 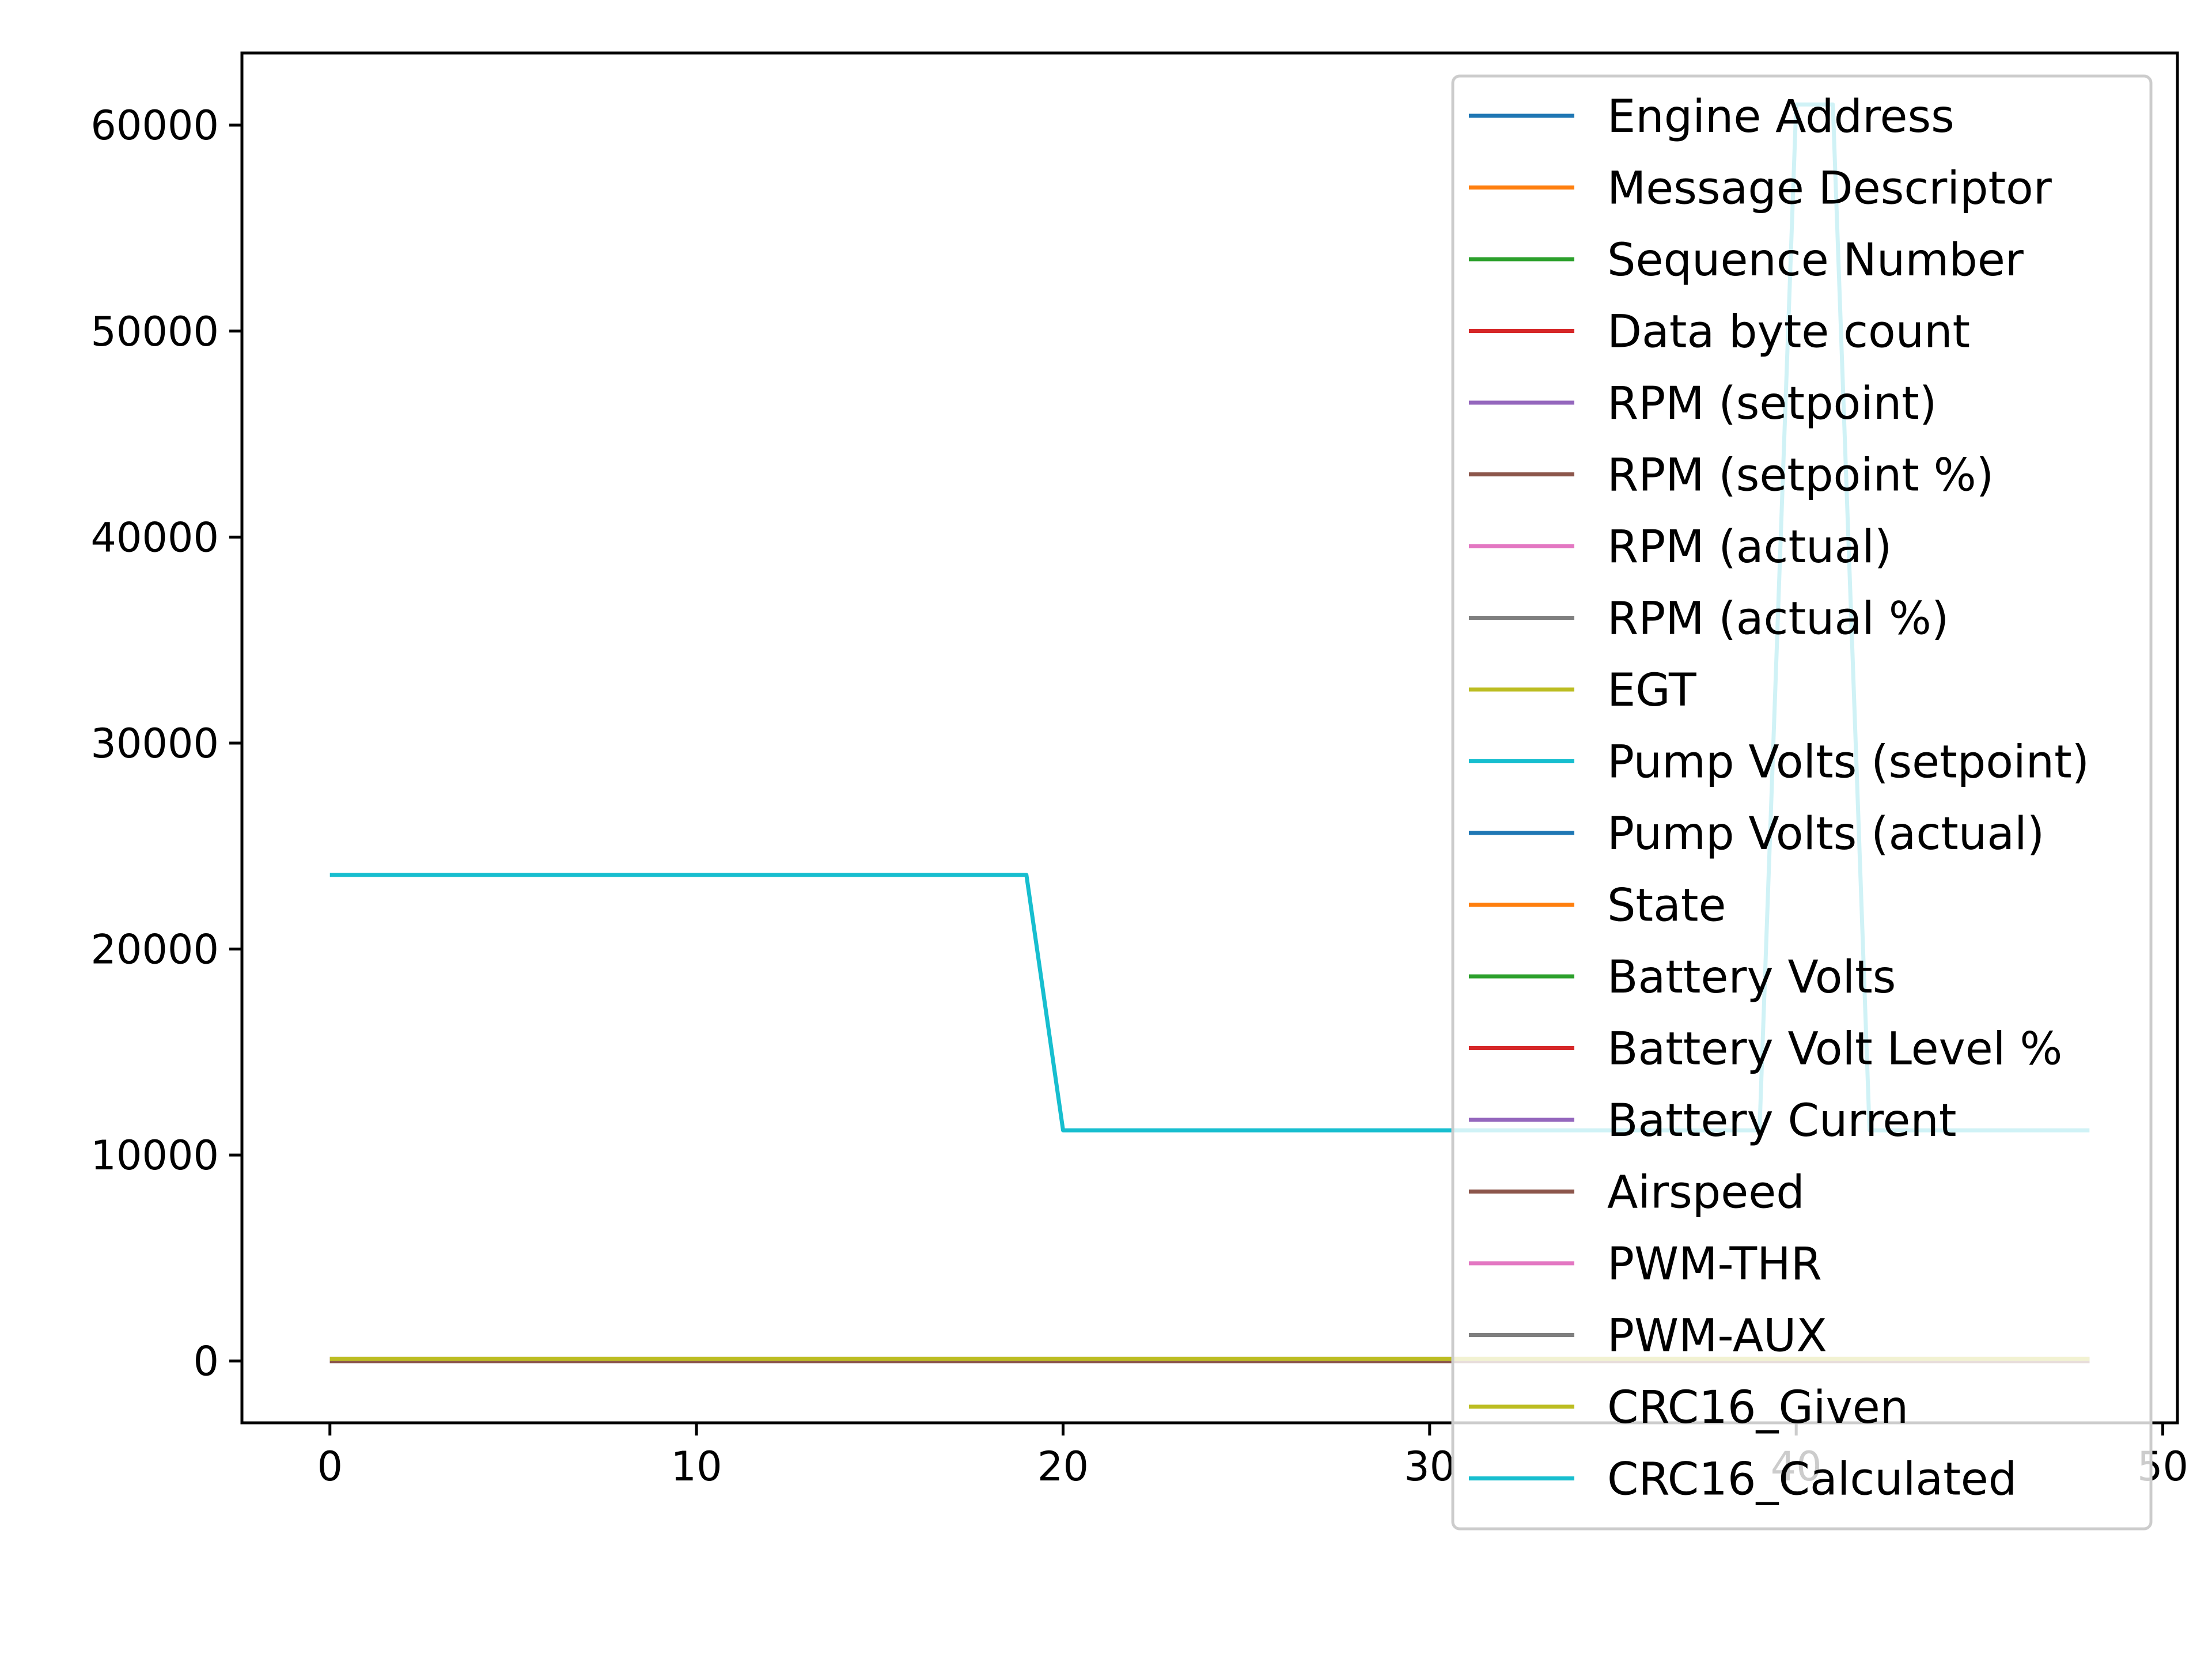 I want to click on legend-label: State, so click(x=1666, y=906).